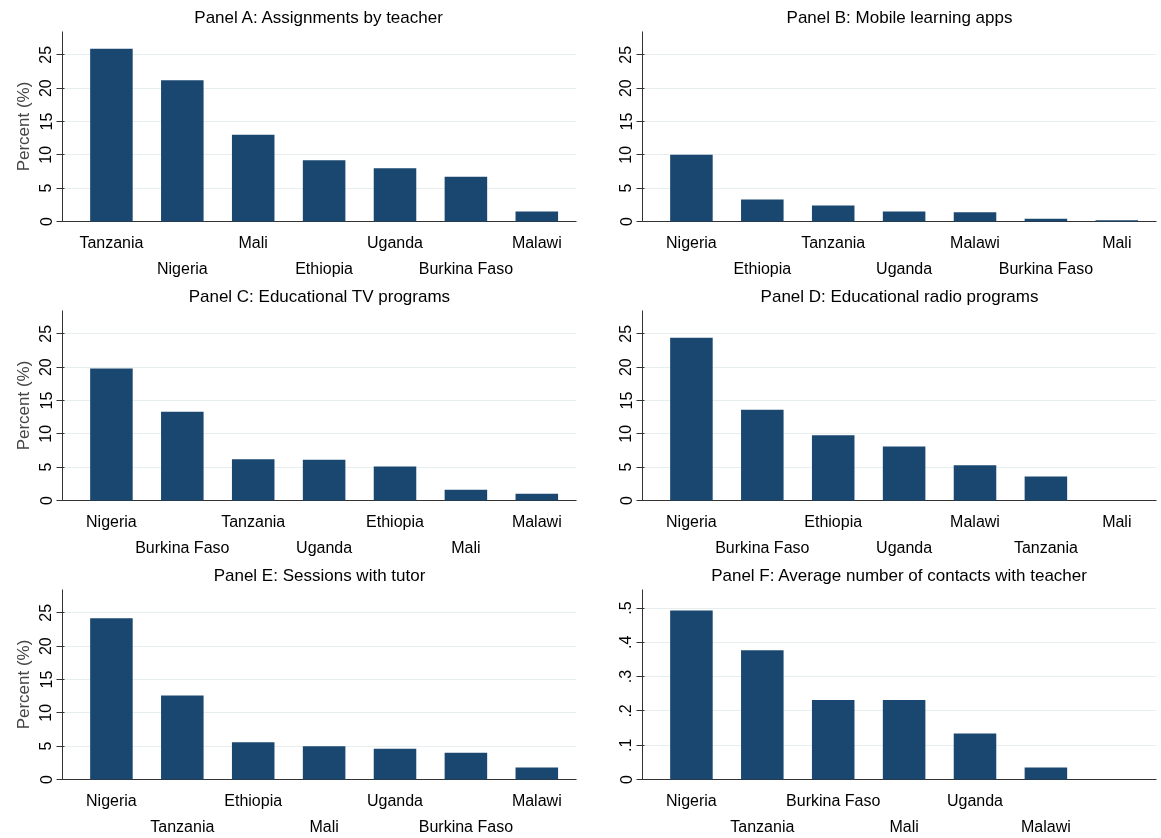  Describe the element at coordinates (319, 296) in the screenshot. I see `chart-title: Panel C: Educational TV programs` at that location.